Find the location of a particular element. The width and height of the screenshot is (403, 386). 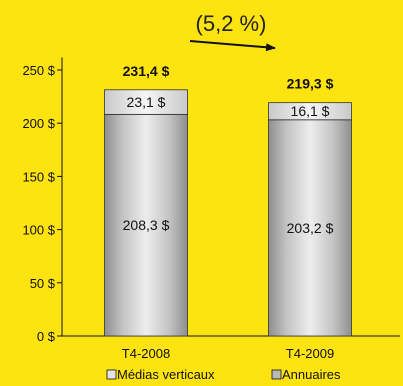

legend-label-medias-verticaux: Médias verticaux is located at coordinates (166, 374).